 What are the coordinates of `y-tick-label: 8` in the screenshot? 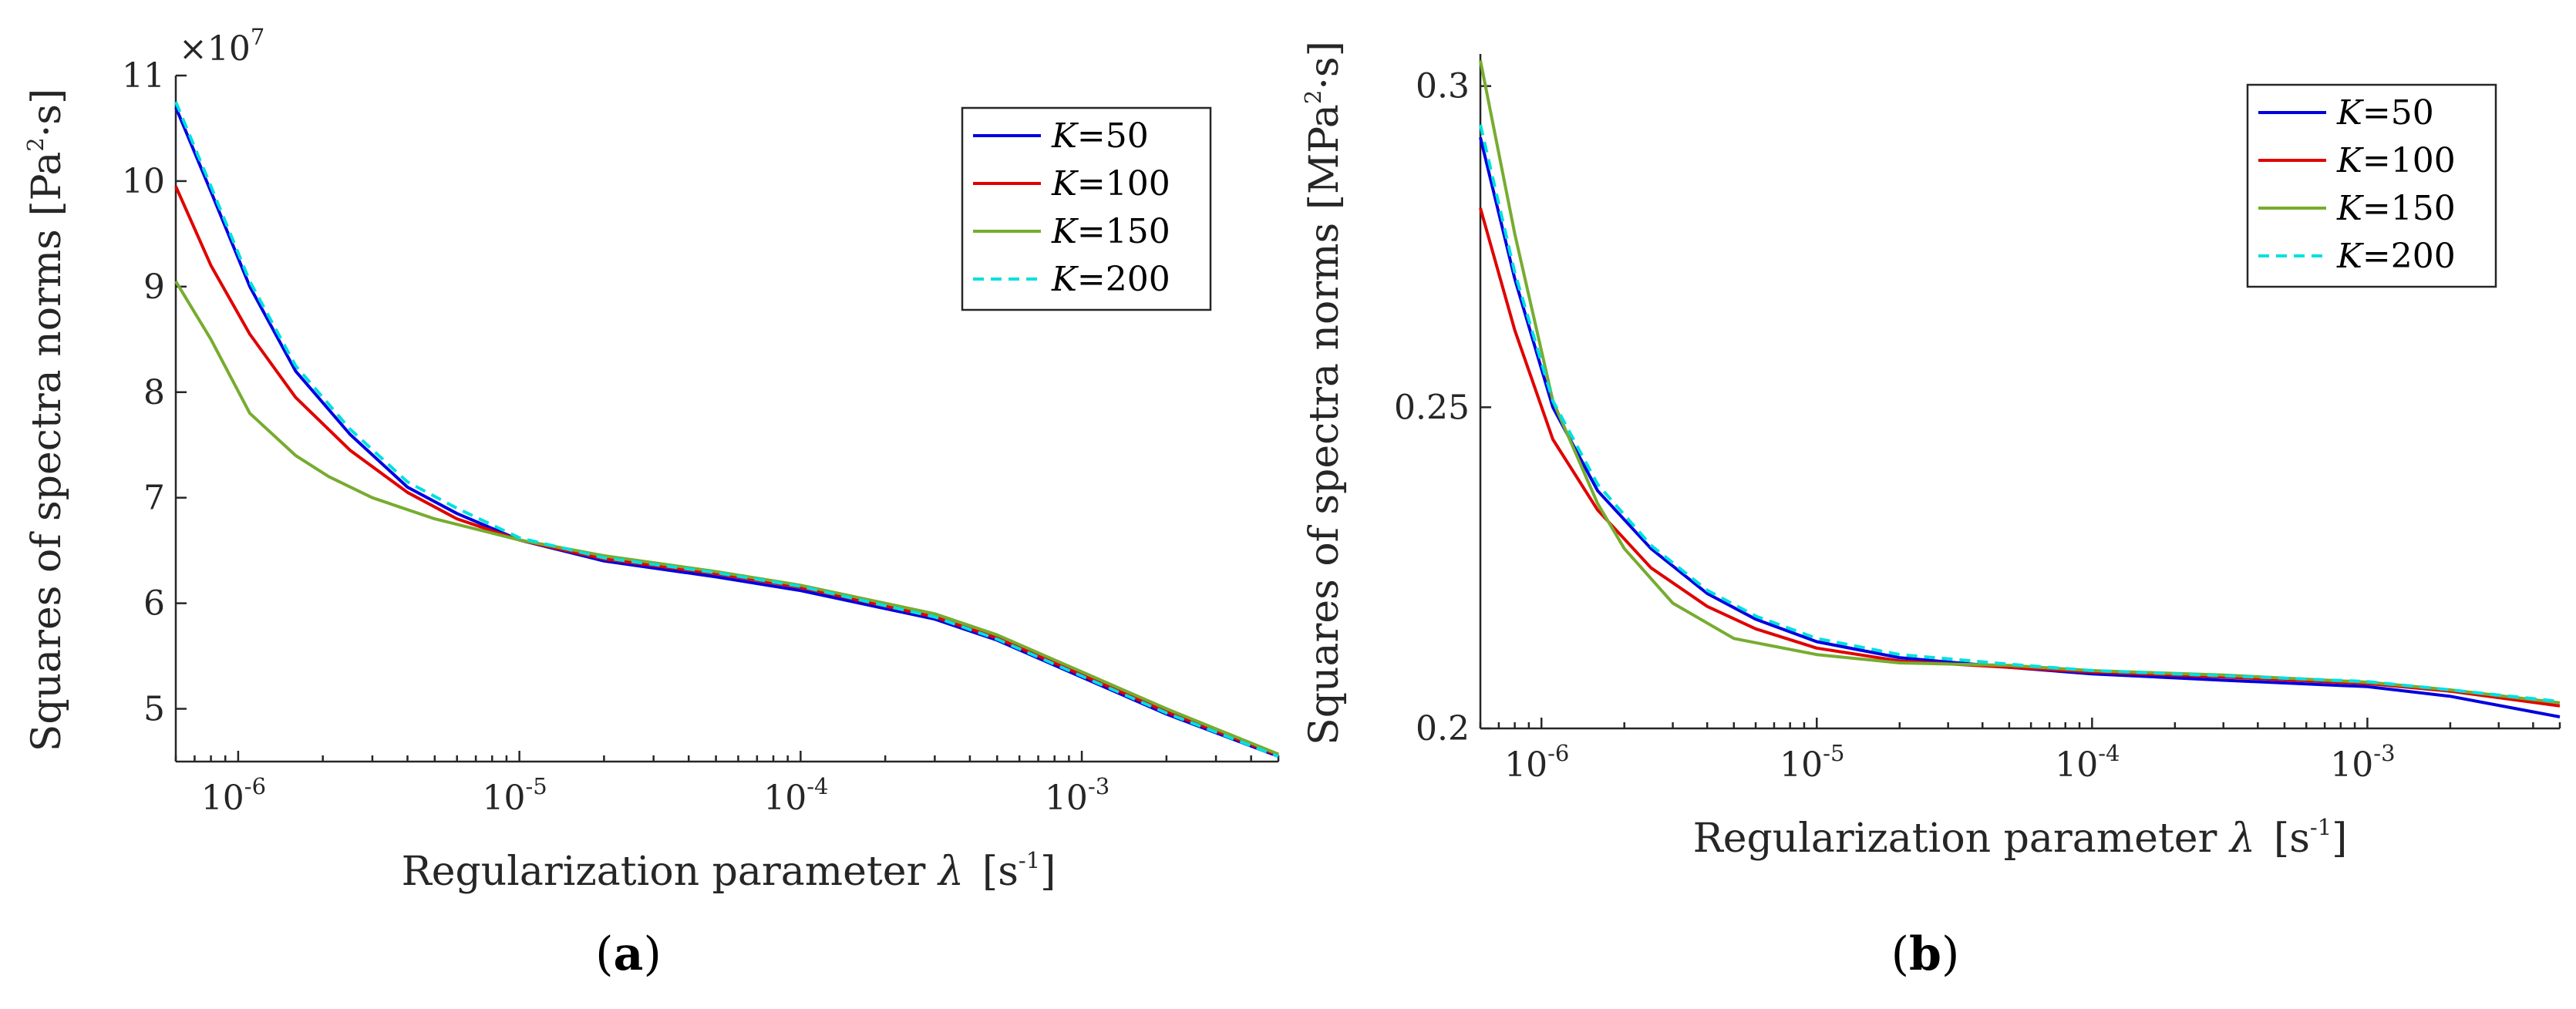 It's located at (154, 392).